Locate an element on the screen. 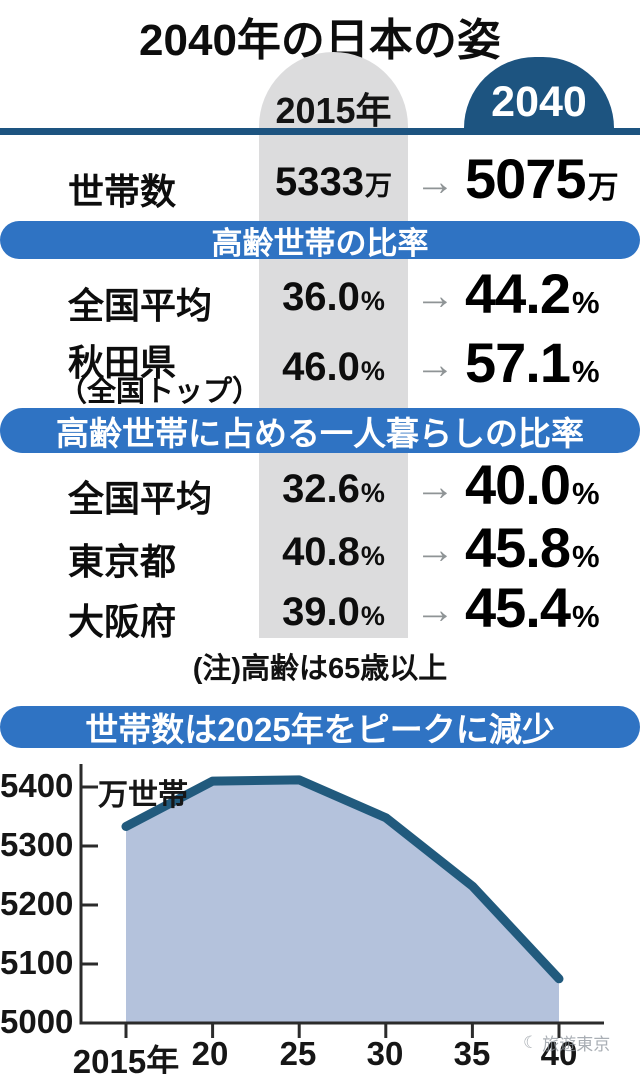 This screenshot has width=640, height=1074. y-tick-label: 5000 is located at coordinates (37, 1021).